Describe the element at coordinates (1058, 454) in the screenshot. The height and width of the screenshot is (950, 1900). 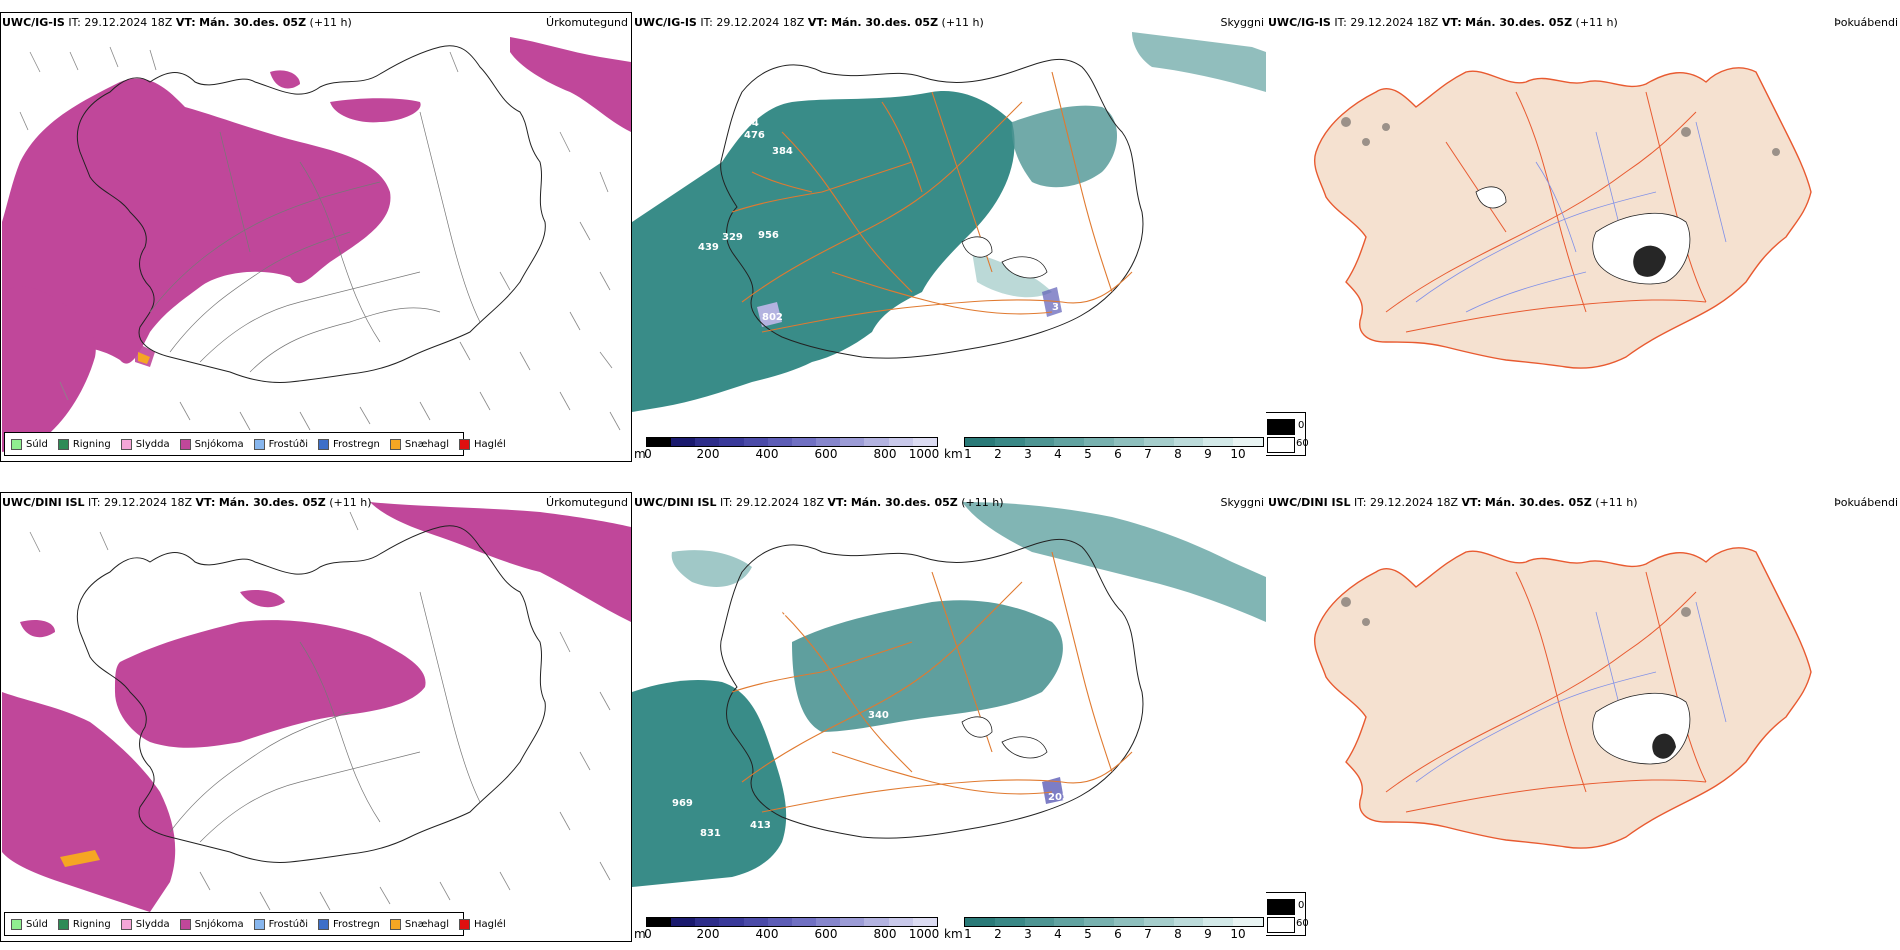
I see `vis-tick: 4` at that location.